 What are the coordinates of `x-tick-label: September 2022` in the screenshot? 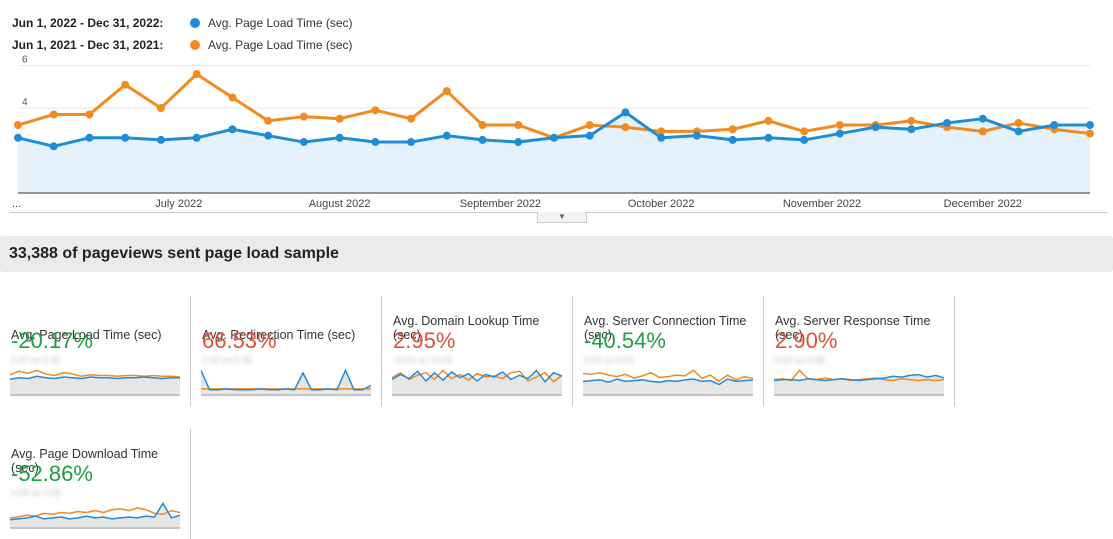 It's located at (500, 204).